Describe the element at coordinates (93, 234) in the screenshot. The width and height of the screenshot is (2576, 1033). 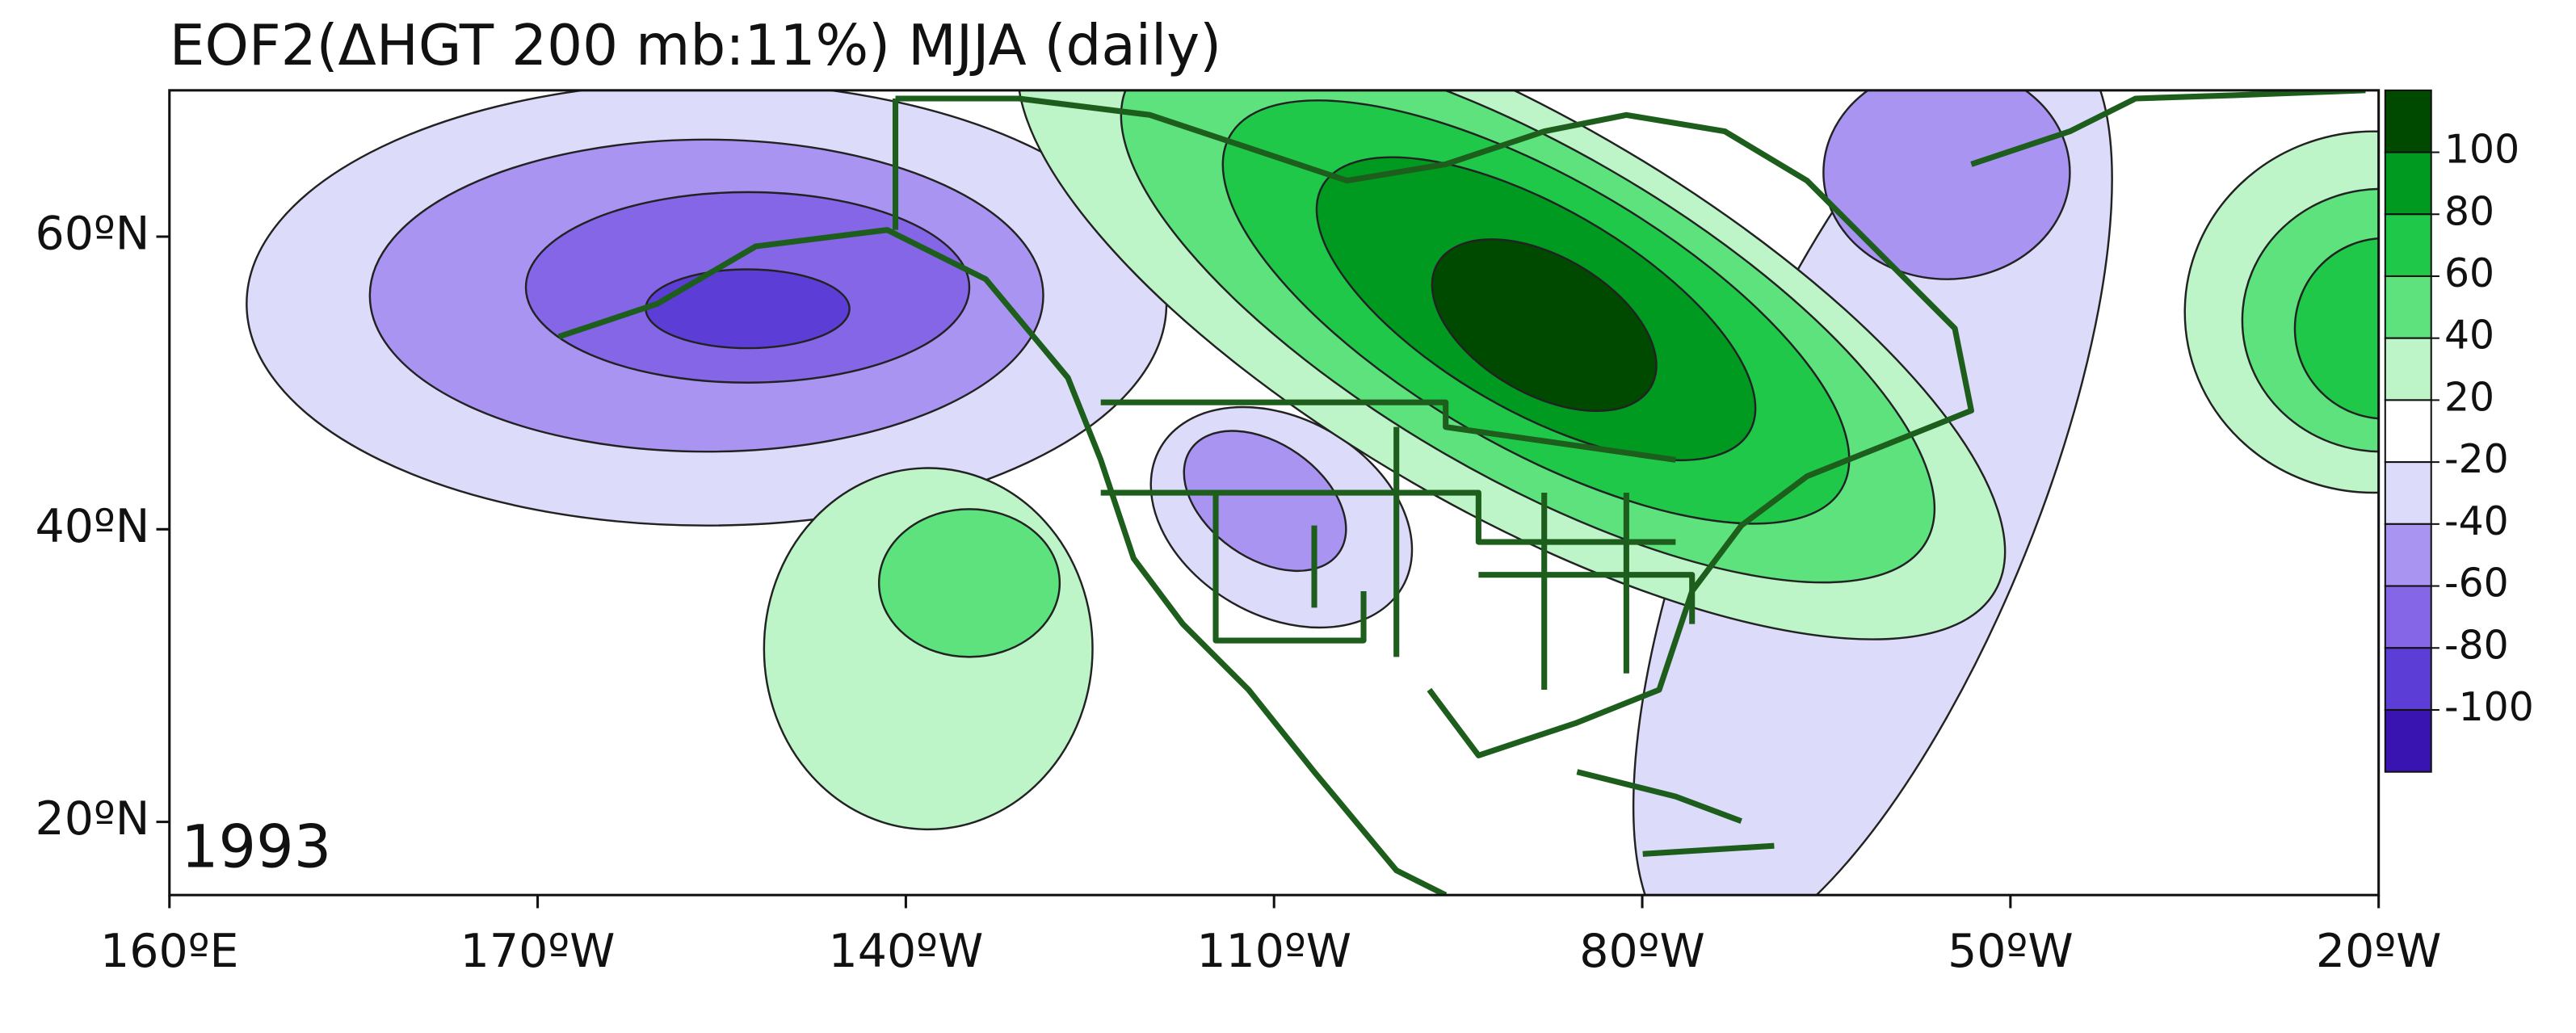
I see `y-tick-label: 60ºN` at that location.